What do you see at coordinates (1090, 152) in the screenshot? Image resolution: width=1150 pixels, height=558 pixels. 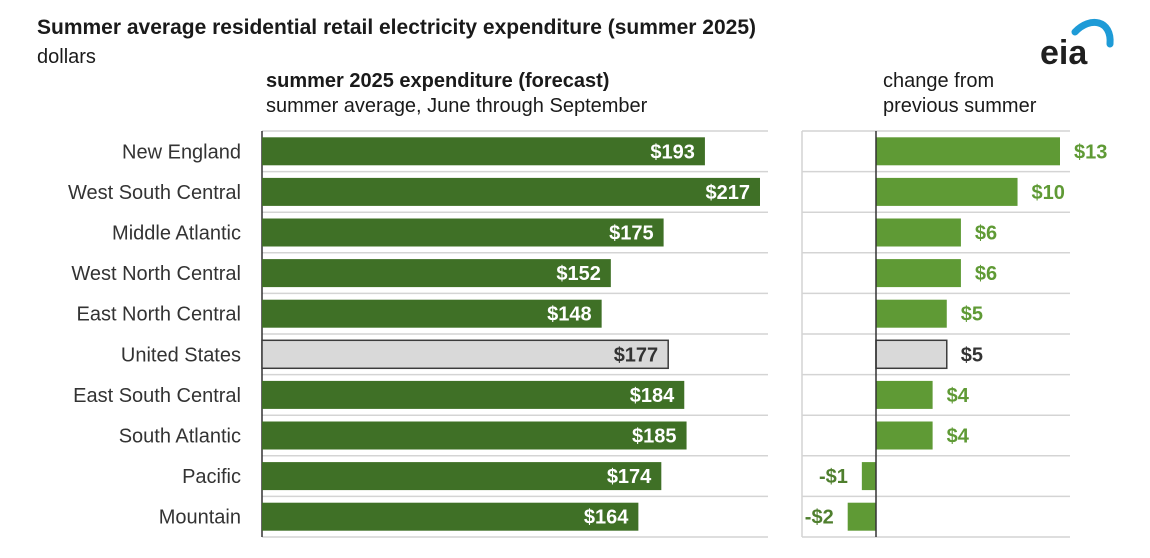 I see `change-value-label: $13` at bounding box center [1090, 152].